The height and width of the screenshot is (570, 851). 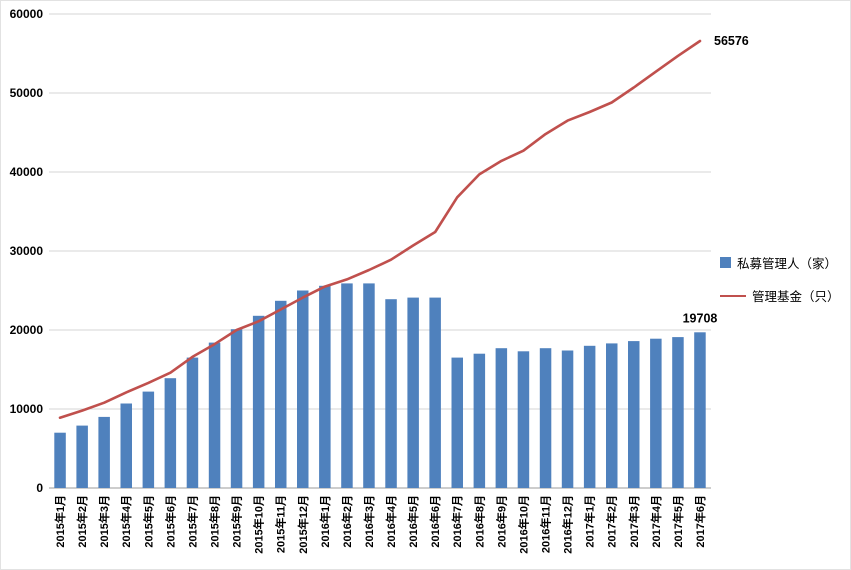 What do you see at coordinates (259, 524) in the screenshot?
I see `x-tick-label: 2015年10月` at bounding box center [259, 524].